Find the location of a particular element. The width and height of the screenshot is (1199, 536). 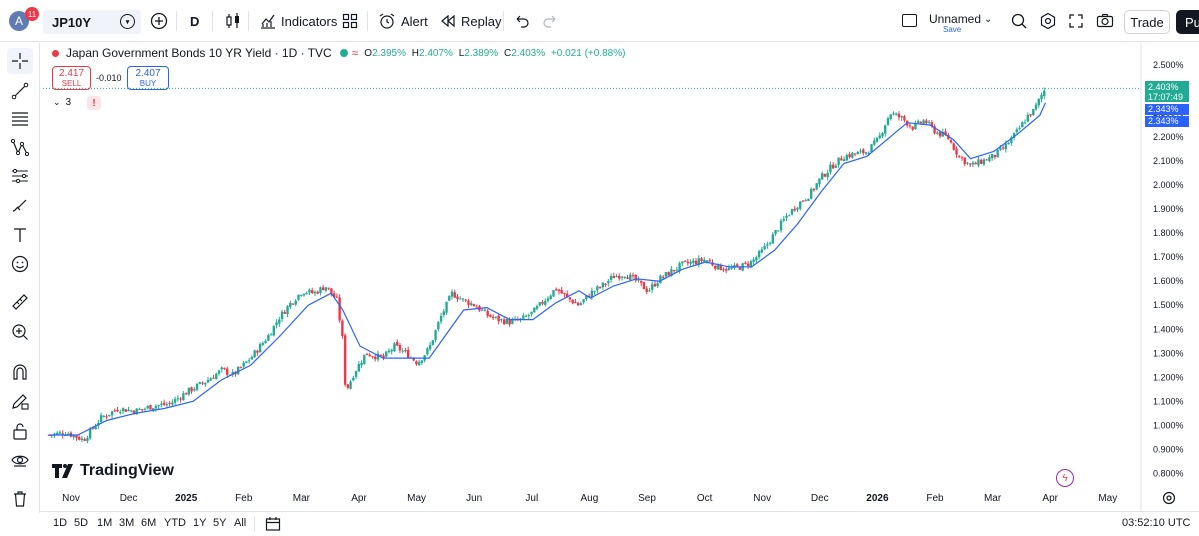

interval-button: D is located at coordinates (195, 21).